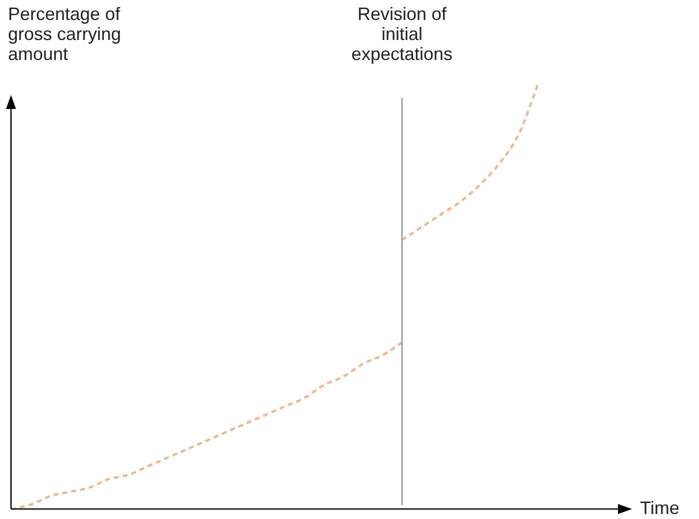 This screenshot has width=699, height=519. Describe the element at coordinates (660, 508) in the screenshot. I see `x-axis-title: Time` at that location.